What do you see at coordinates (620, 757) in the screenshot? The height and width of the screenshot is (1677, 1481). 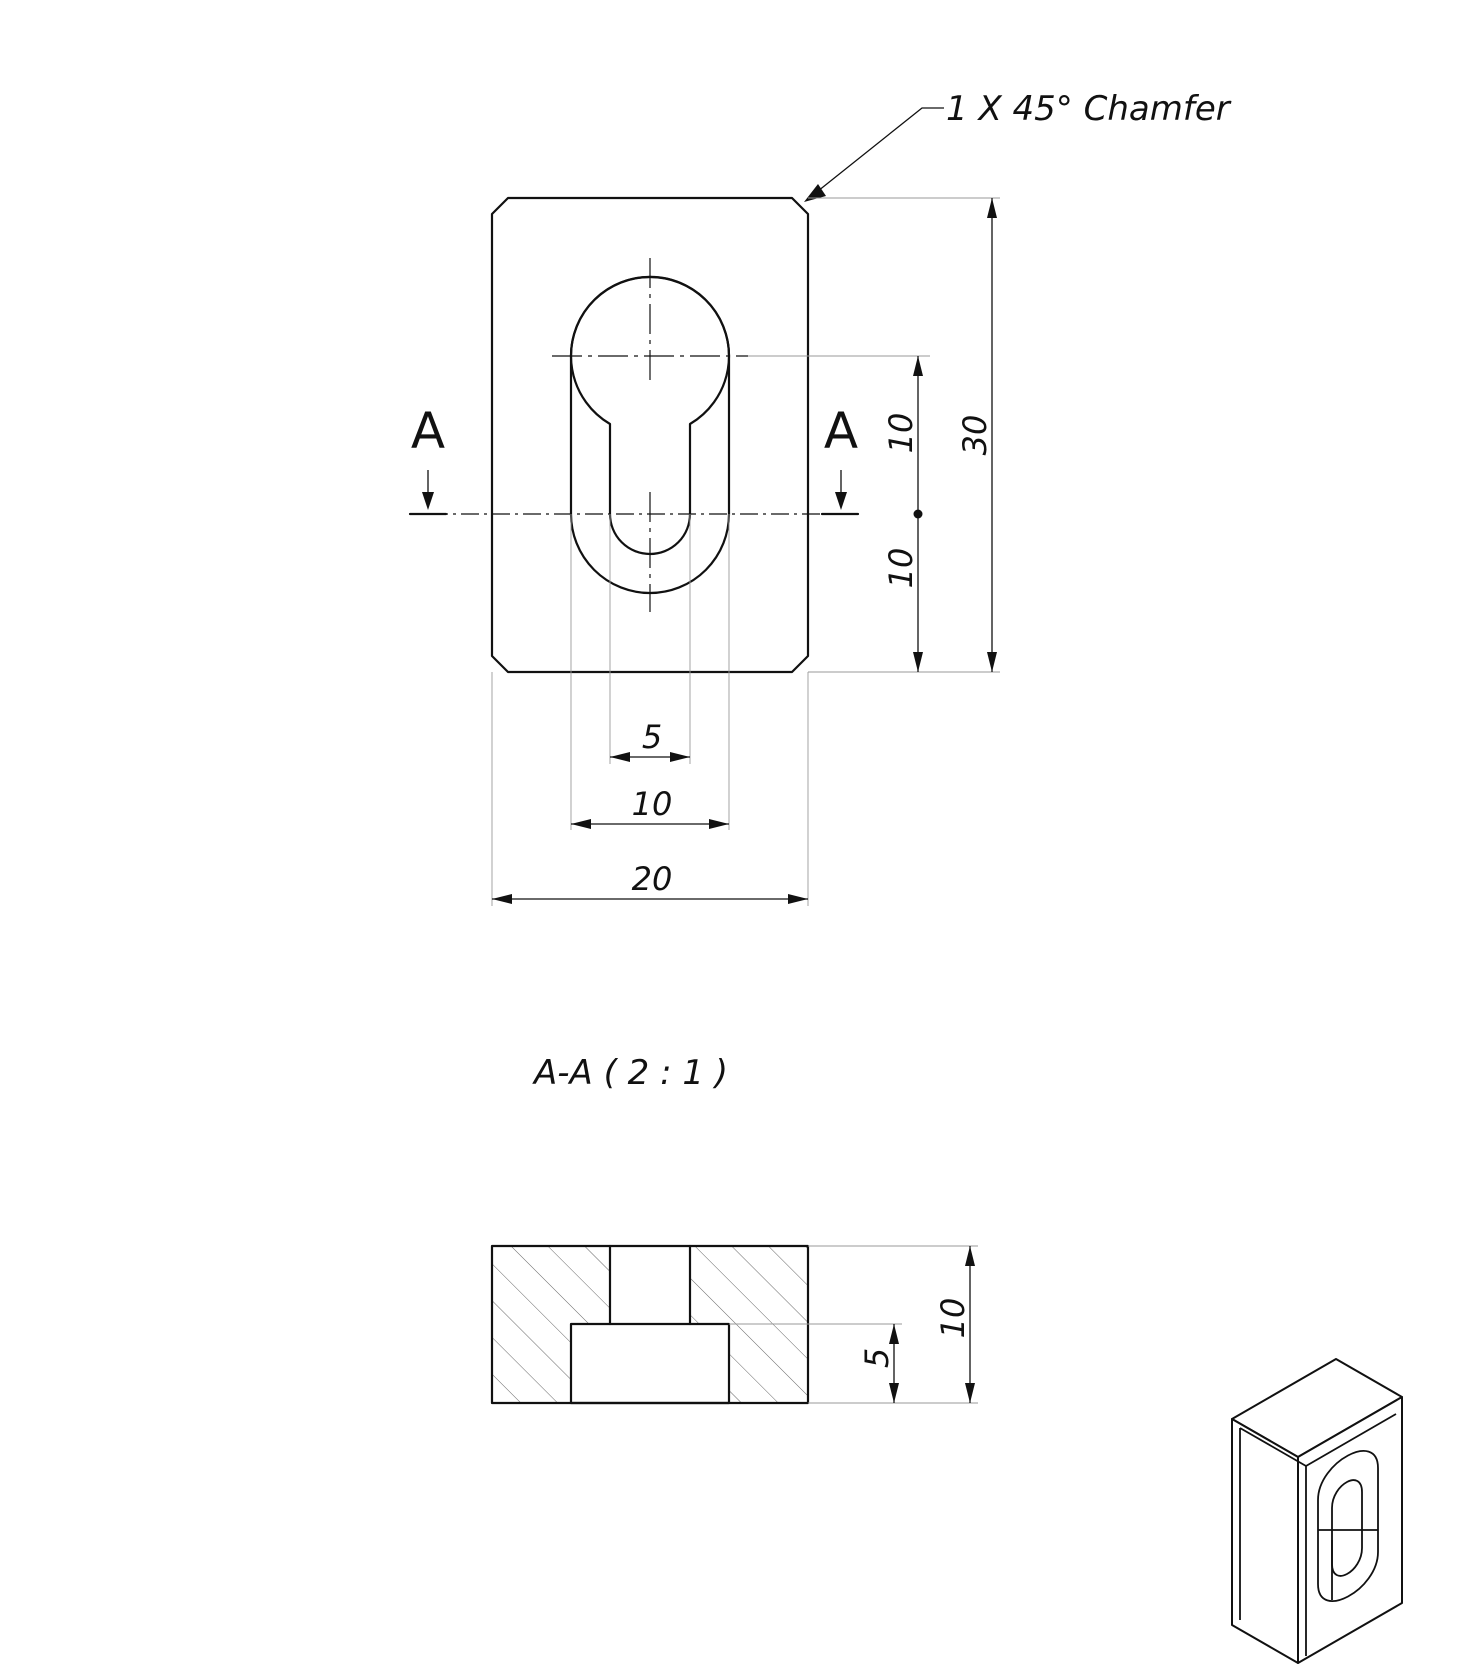 I see `dim-arrow-inner-left` at bounding box center [620, 757].